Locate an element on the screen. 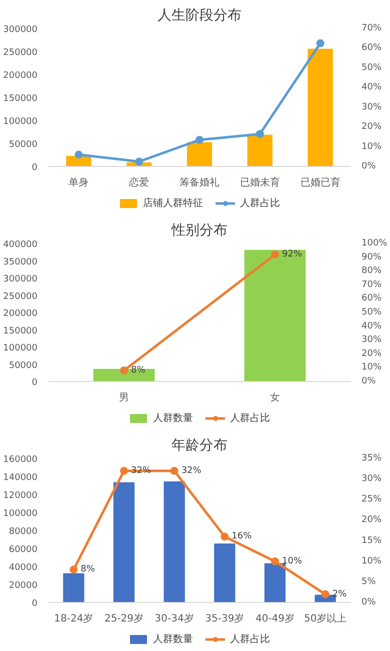 This screenshot has width=390, height=651. chart-title: 性别分布 is located at coordinates (199, 230).